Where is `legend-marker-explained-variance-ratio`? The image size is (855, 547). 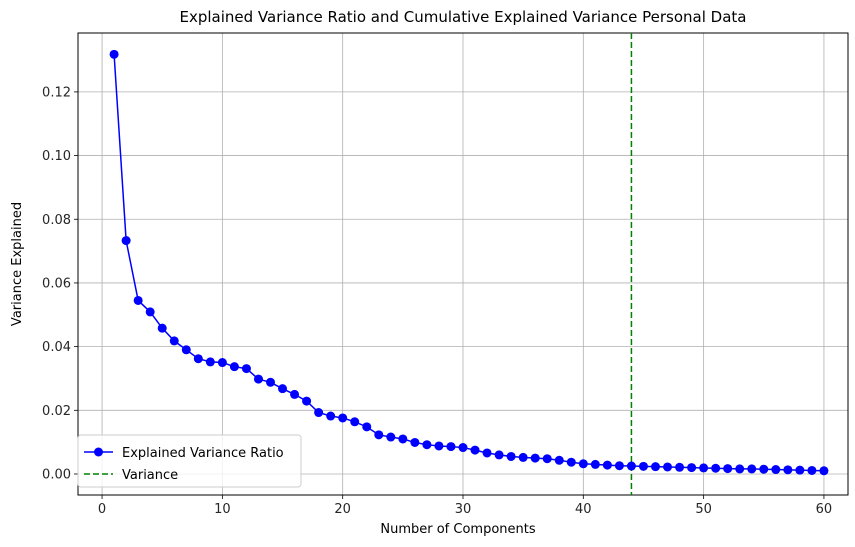
legend-marker-explained-variance-ratio is located at coordinates (98, 452).